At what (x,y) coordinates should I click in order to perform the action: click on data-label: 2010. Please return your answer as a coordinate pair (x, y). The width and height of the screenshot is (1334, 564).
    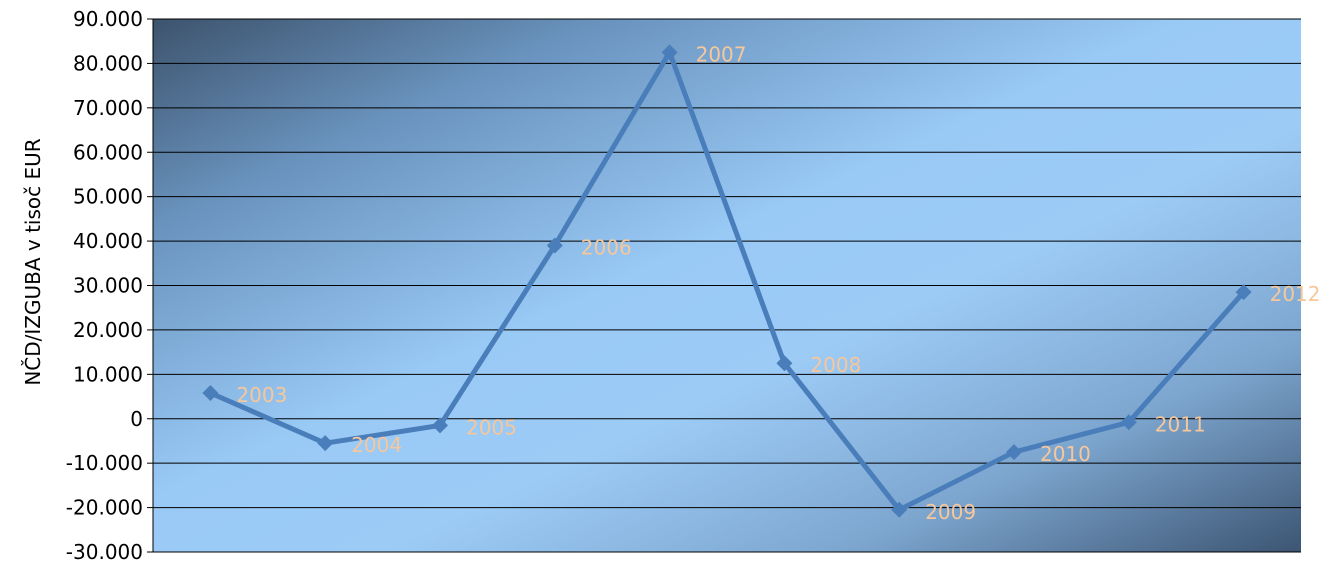
    Looking at the image, I should click on (1065, 454).